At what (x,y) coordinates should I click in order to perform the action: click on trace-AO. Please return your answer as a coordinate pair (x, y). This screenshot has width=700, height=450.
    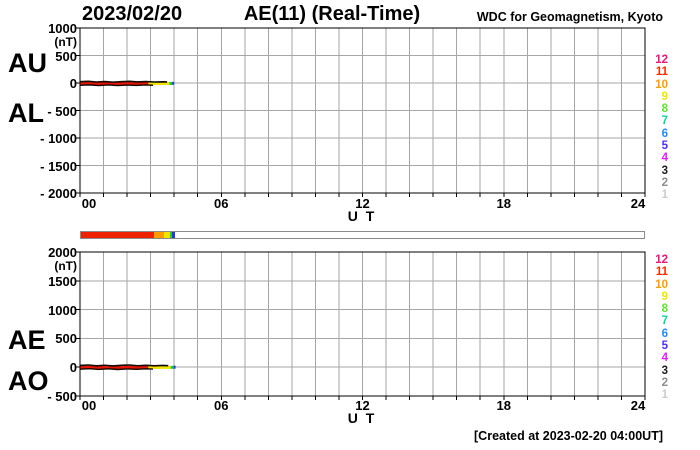
    Looking at the image, I should click on (116, 369).